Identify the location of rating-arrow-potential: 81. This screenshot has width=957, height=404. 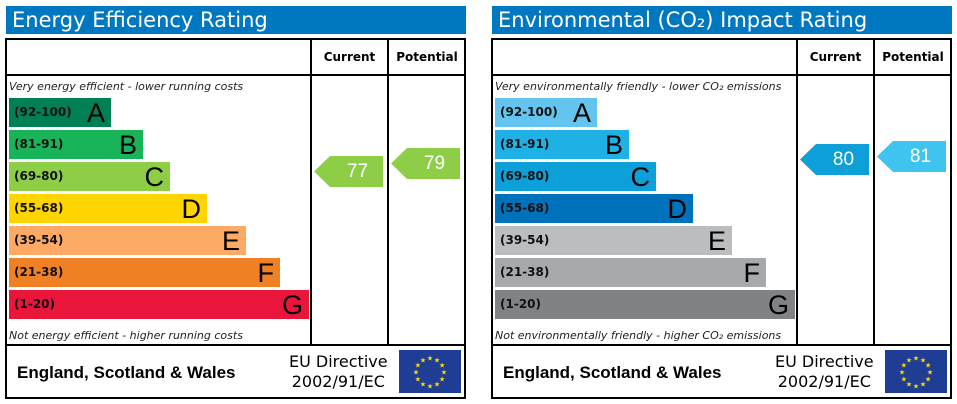
(911, 156).